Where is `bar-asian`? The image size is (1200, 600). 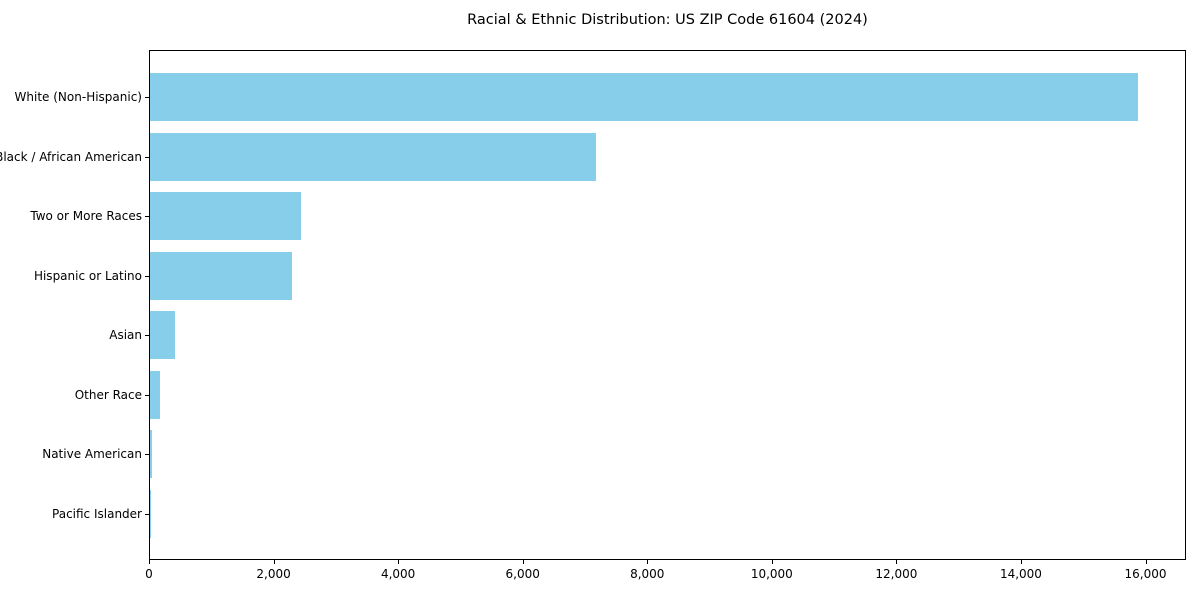
bar-asian is located at coordinates (163, 335).